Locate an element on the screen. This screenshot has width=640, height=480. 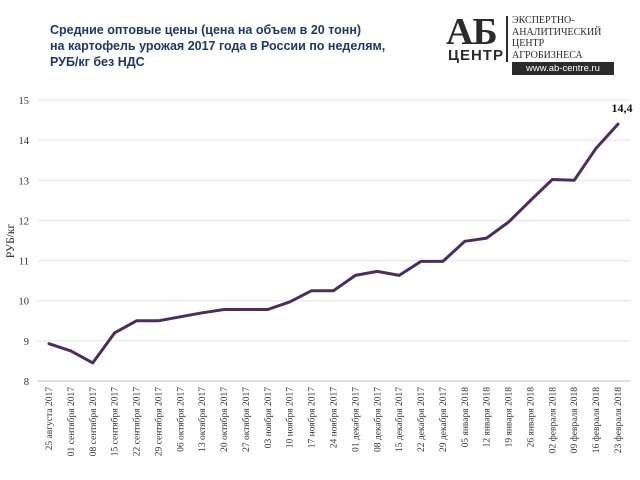
x-tick-label: 02 февраля 2018 is located at coordinates (552, 420).